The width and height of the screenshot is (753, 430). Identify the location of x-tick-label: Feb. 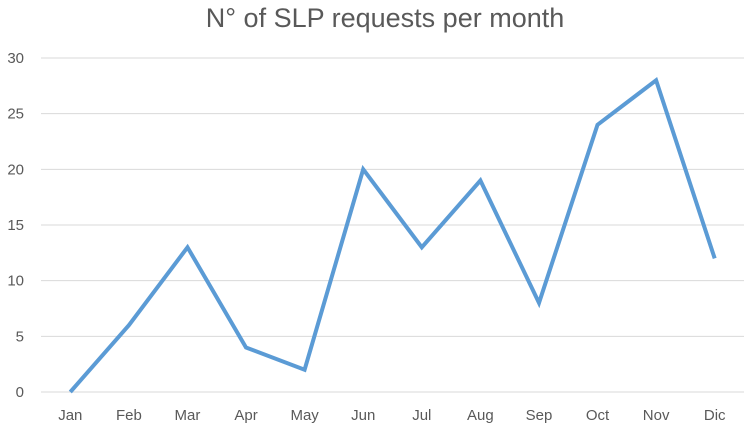
(129, 415).